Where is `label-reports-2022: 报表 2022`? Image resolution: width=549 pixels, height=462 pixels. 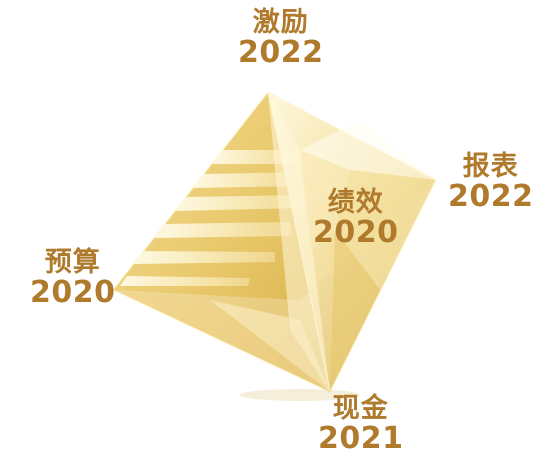
label-reports-2022: 报表 2022 is located at coordinates (491, 183).